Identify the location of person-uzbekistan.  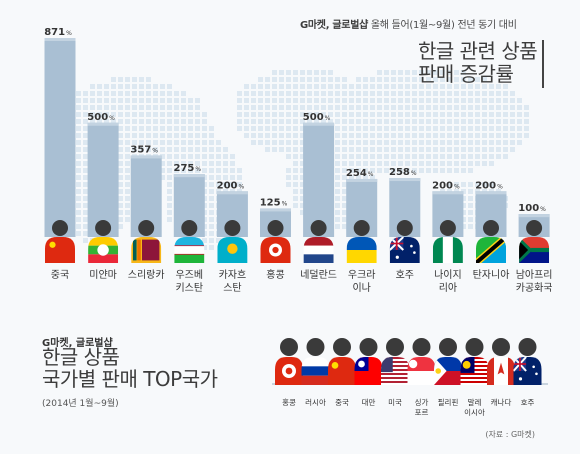
(189, 241).